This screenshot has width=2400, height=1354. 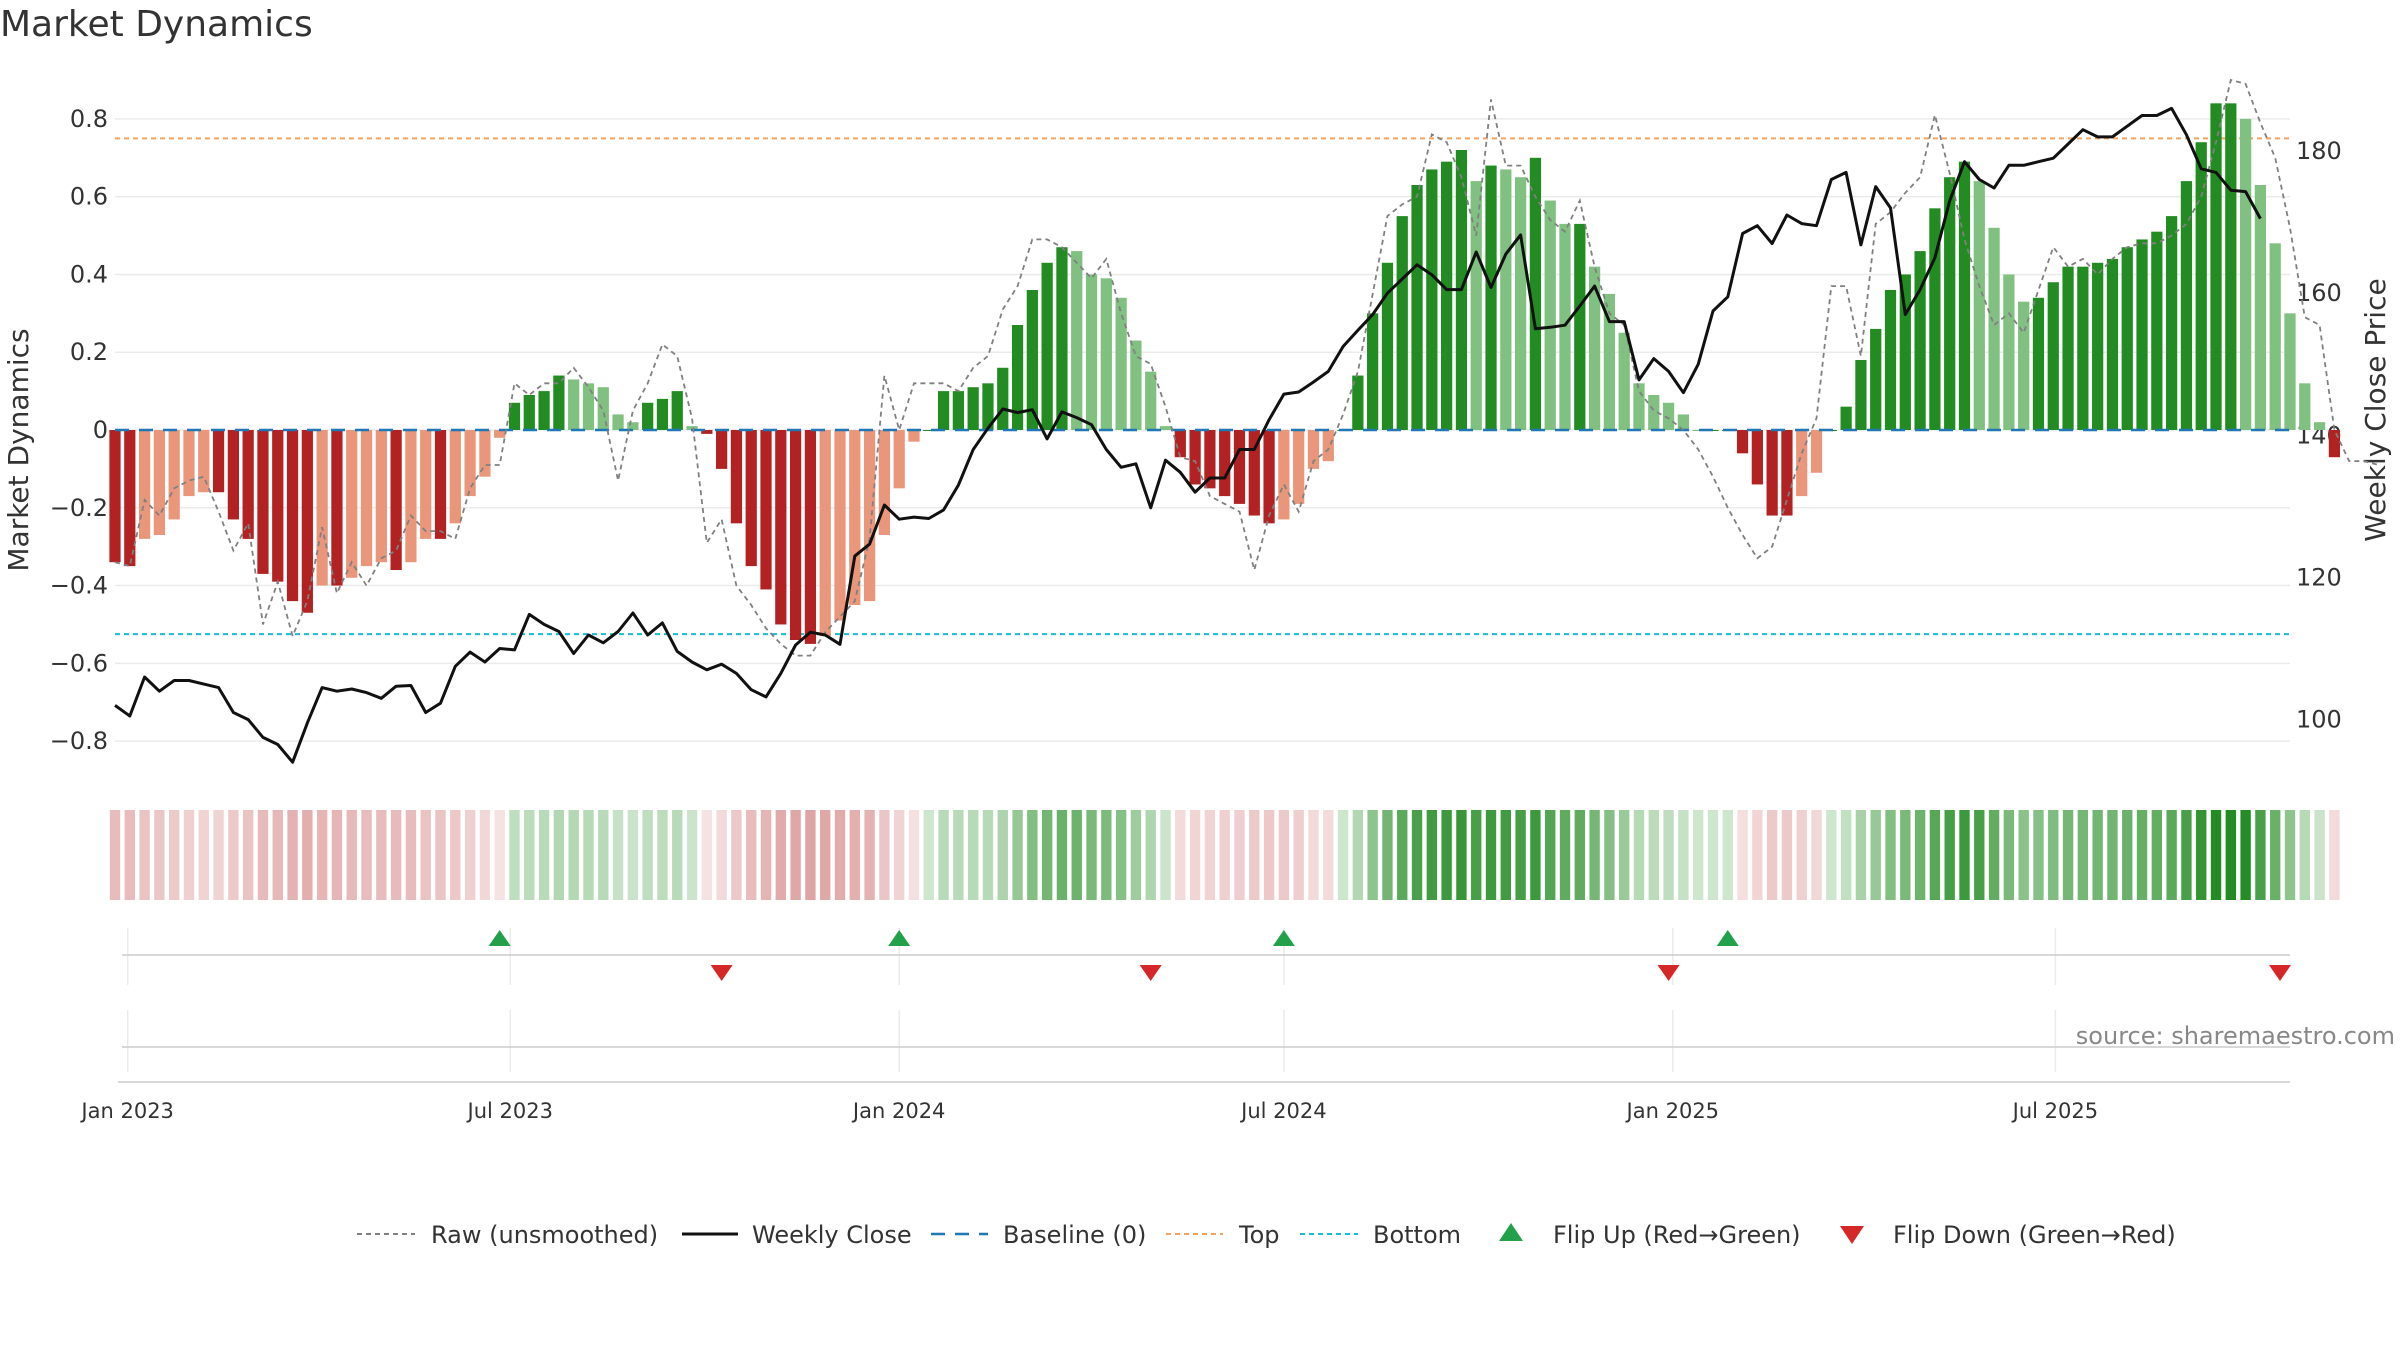 I want to click on legend-swatch-flip-up, so click(x=1511, y=1232).